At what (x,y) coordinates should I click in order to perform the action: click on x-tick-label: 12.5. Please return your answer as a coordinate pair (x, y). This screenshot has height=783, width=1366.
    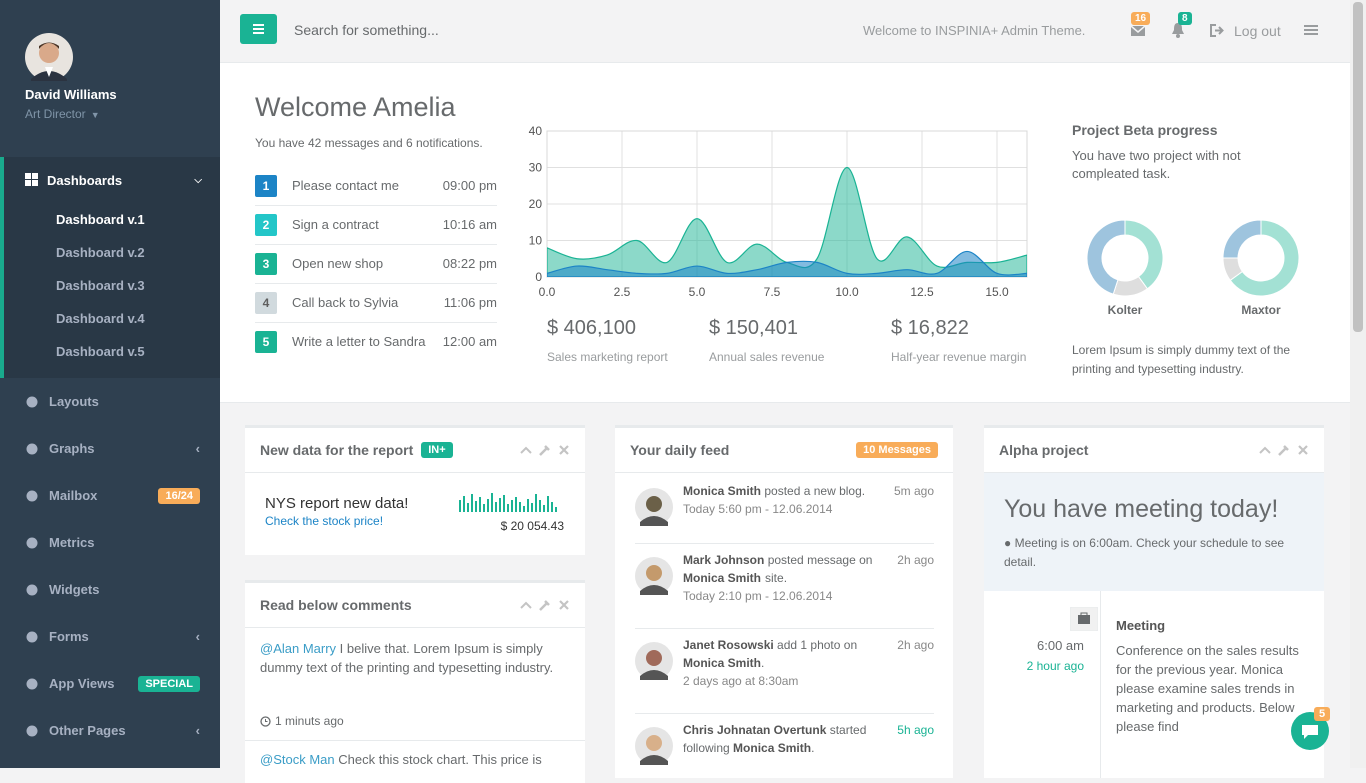
    Looking at the image, I should click on (922, 292).